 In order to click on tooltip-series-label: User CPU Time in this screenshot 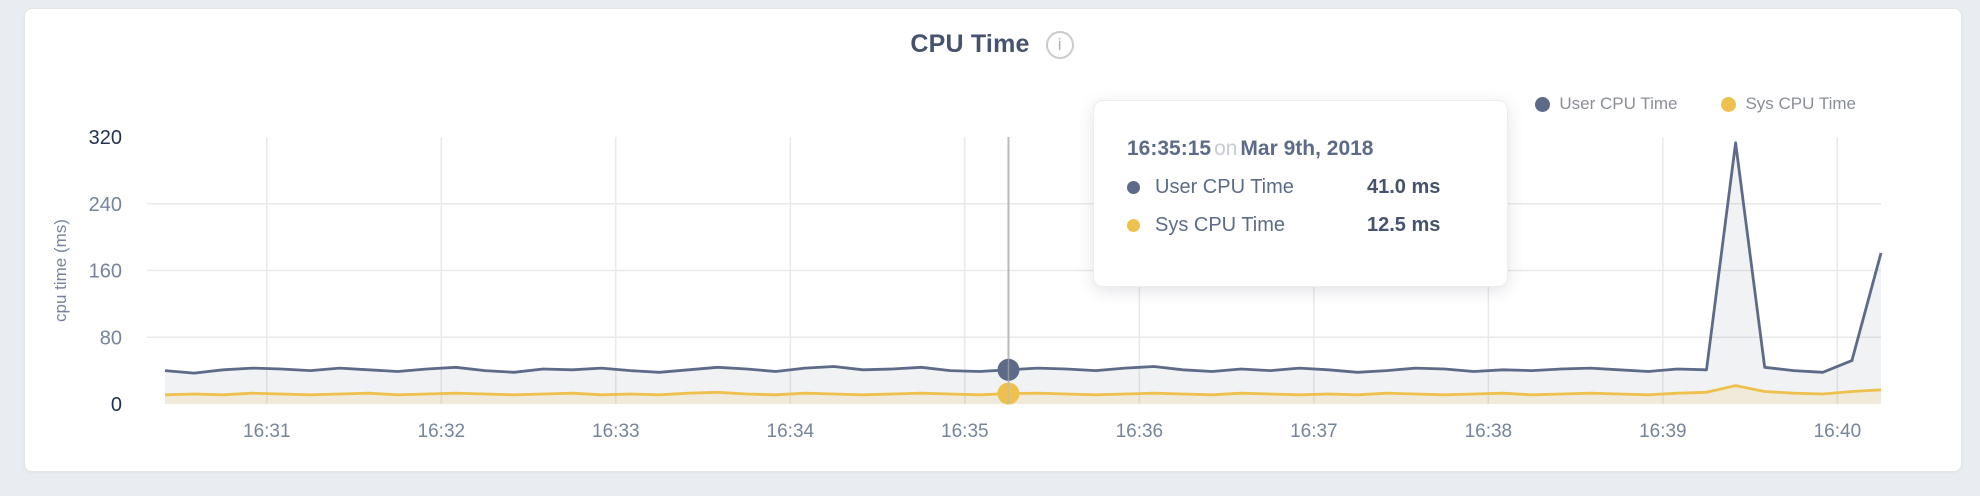, I will do `click(1224, 187)`.